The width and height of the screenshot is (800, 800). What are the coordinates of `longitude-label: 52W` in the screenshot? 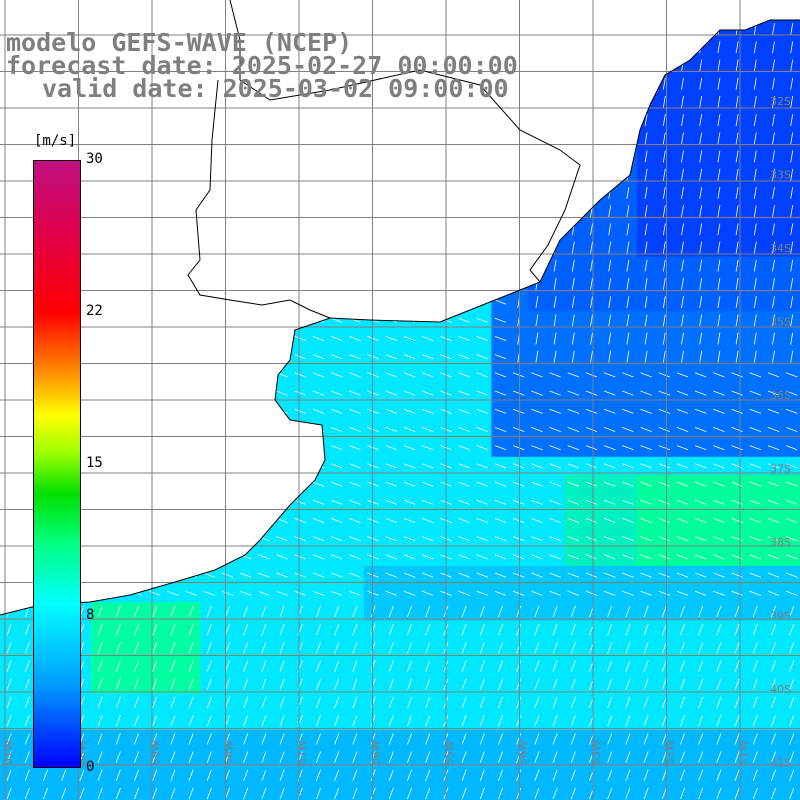 It's located at (670, 752).